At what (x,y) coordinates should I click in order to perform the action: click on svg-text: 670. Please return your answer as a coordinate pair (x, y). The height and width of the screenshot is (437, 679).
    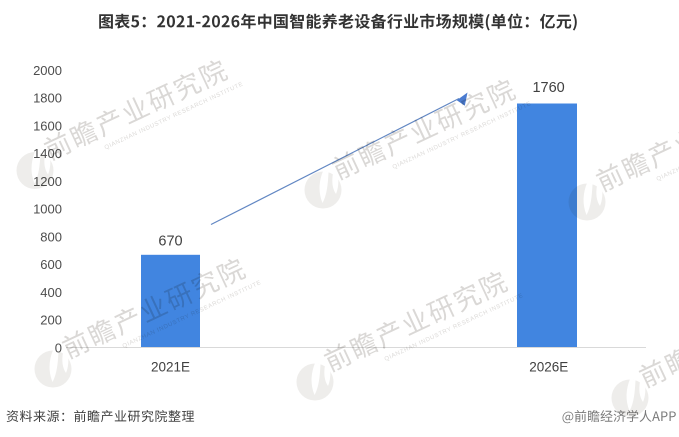
    Looking at the image, I should click on (170, 241).